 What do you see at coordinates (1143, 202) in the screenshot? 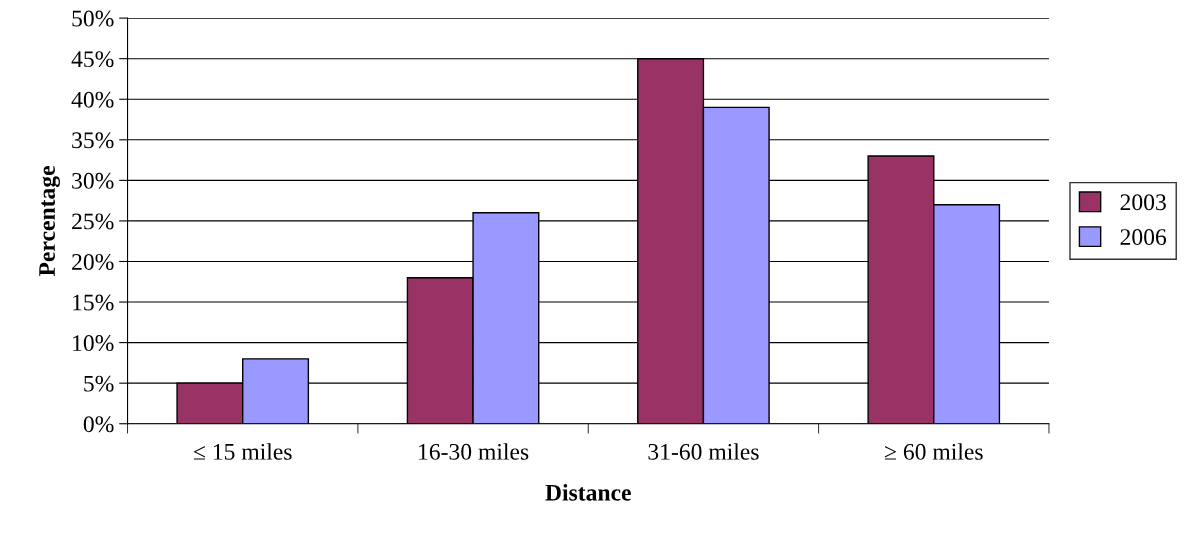
I see `legend-label: 2003` at bounding box center [1143, 202].